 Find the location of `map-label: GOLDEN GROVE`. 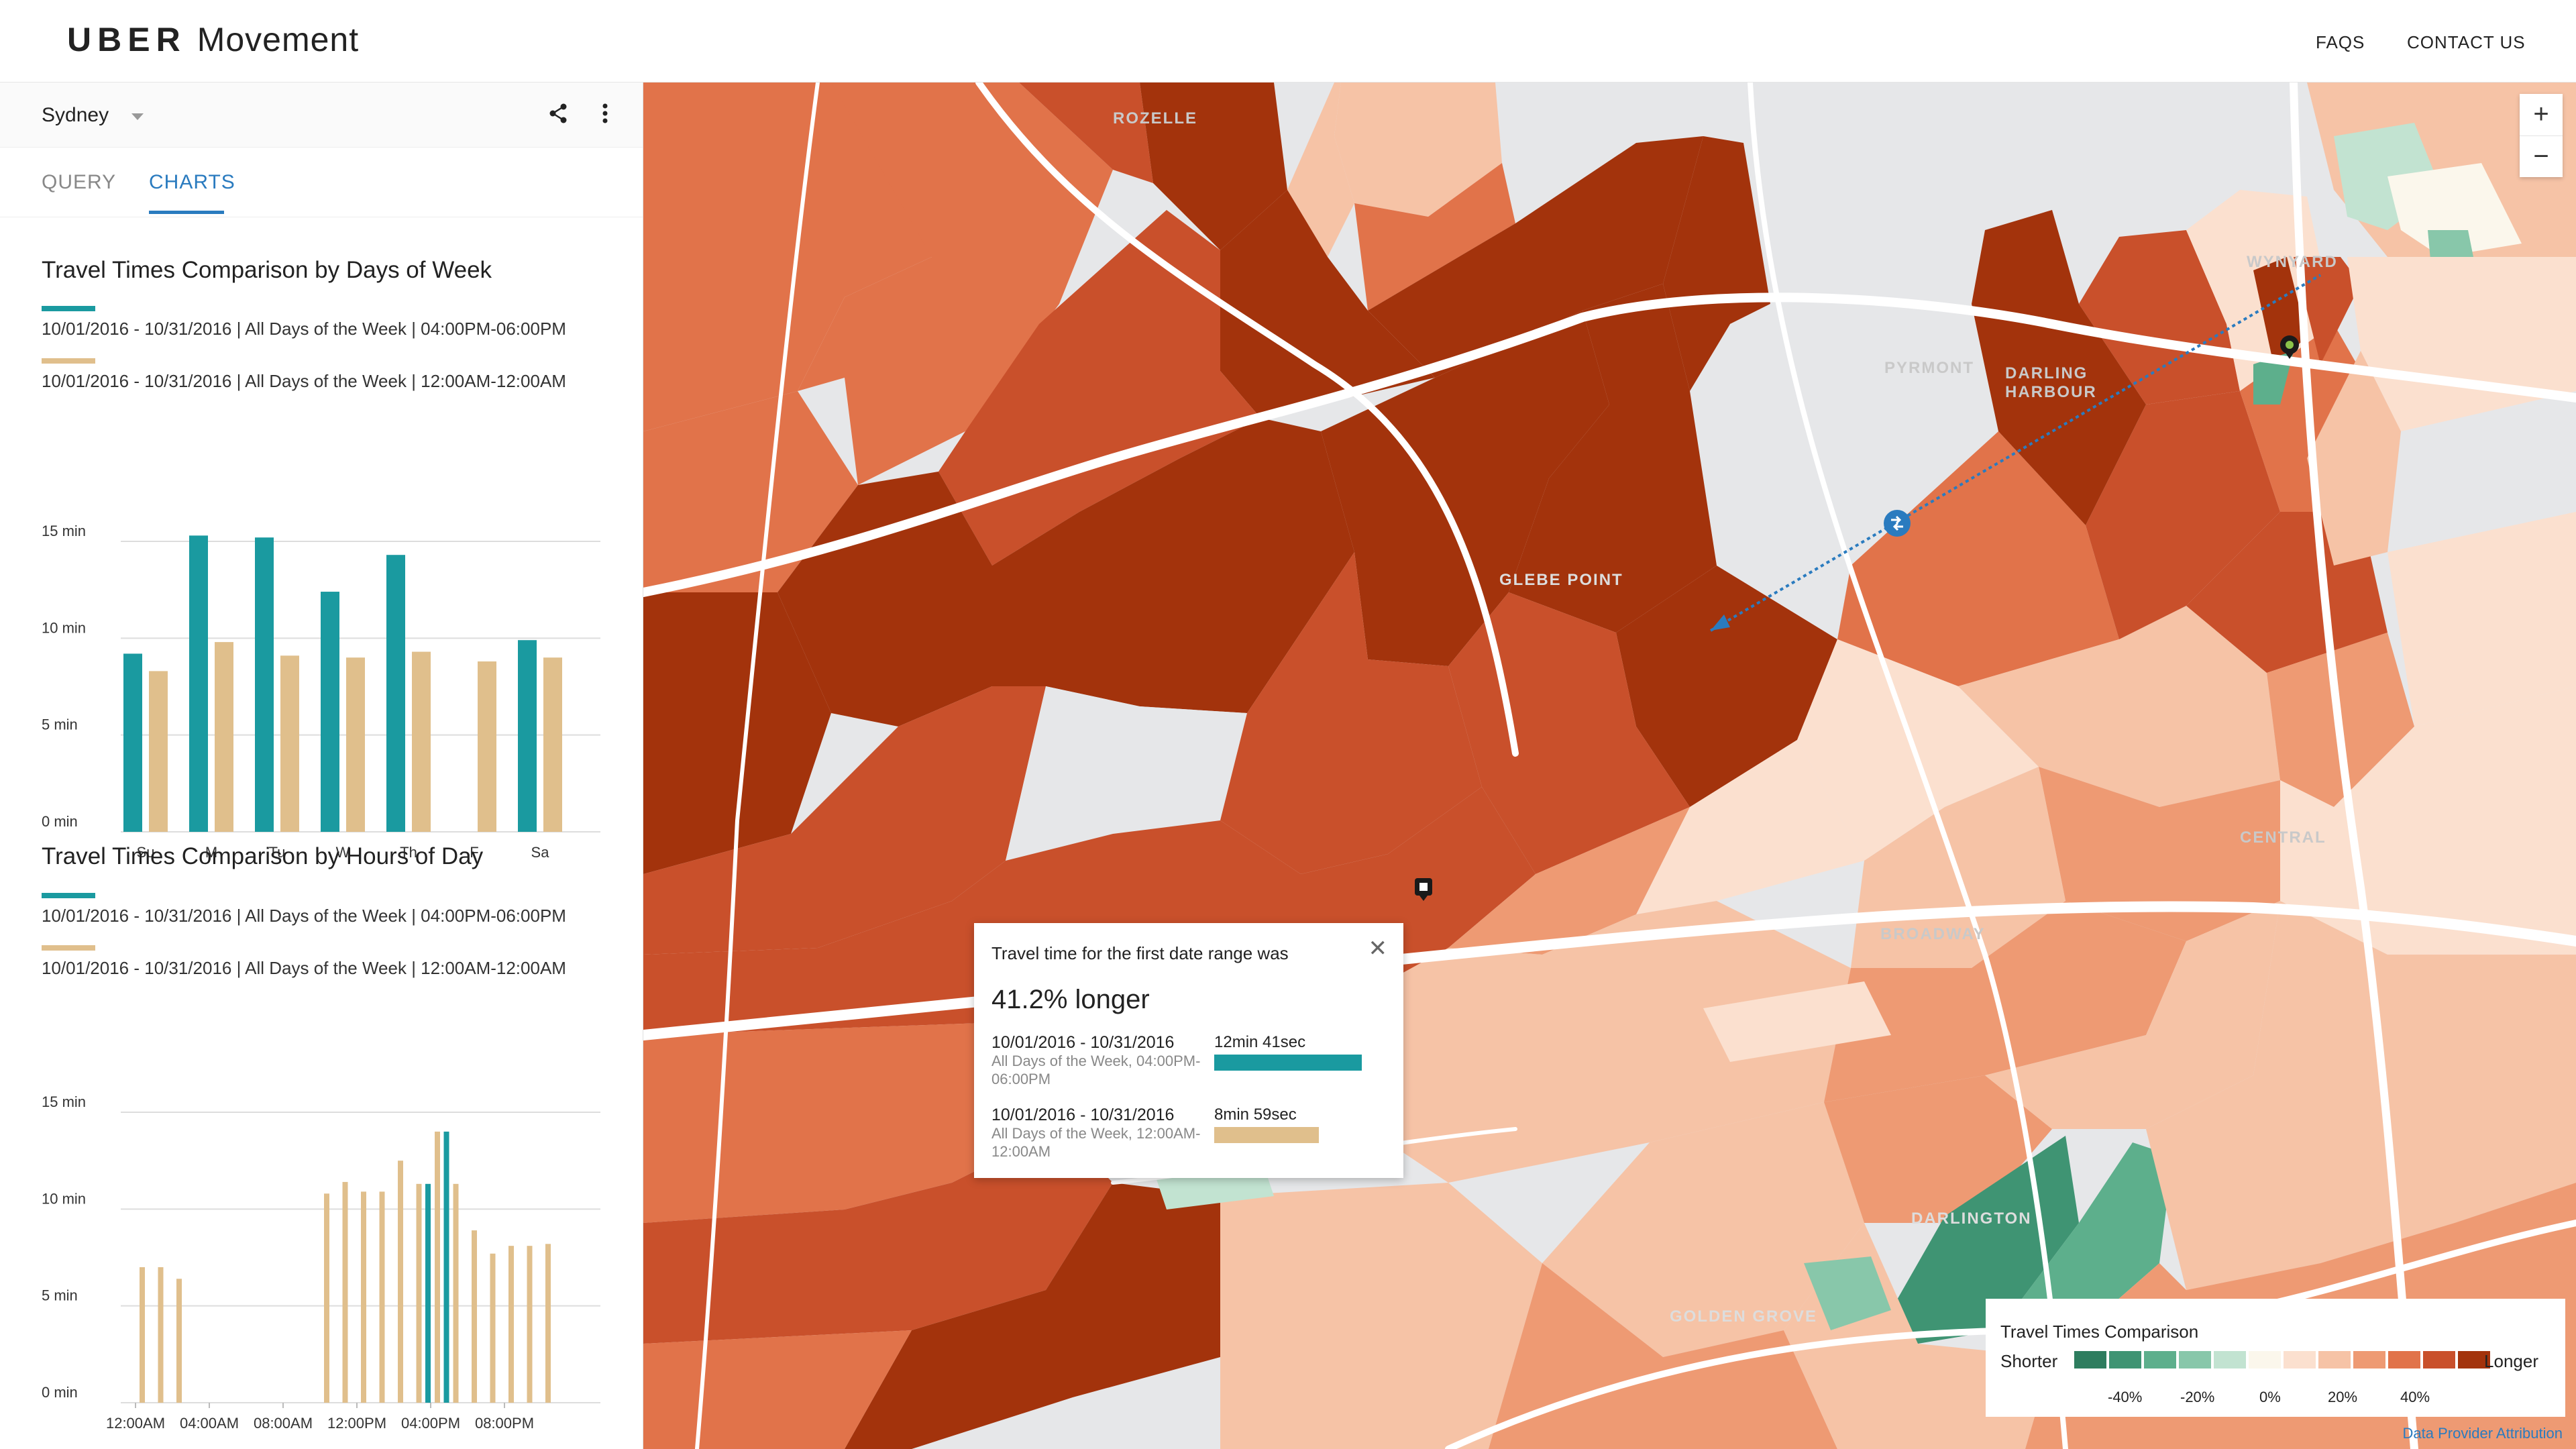

map-label: GOLDEN GROVE is located at coordinates (1744, 1316).